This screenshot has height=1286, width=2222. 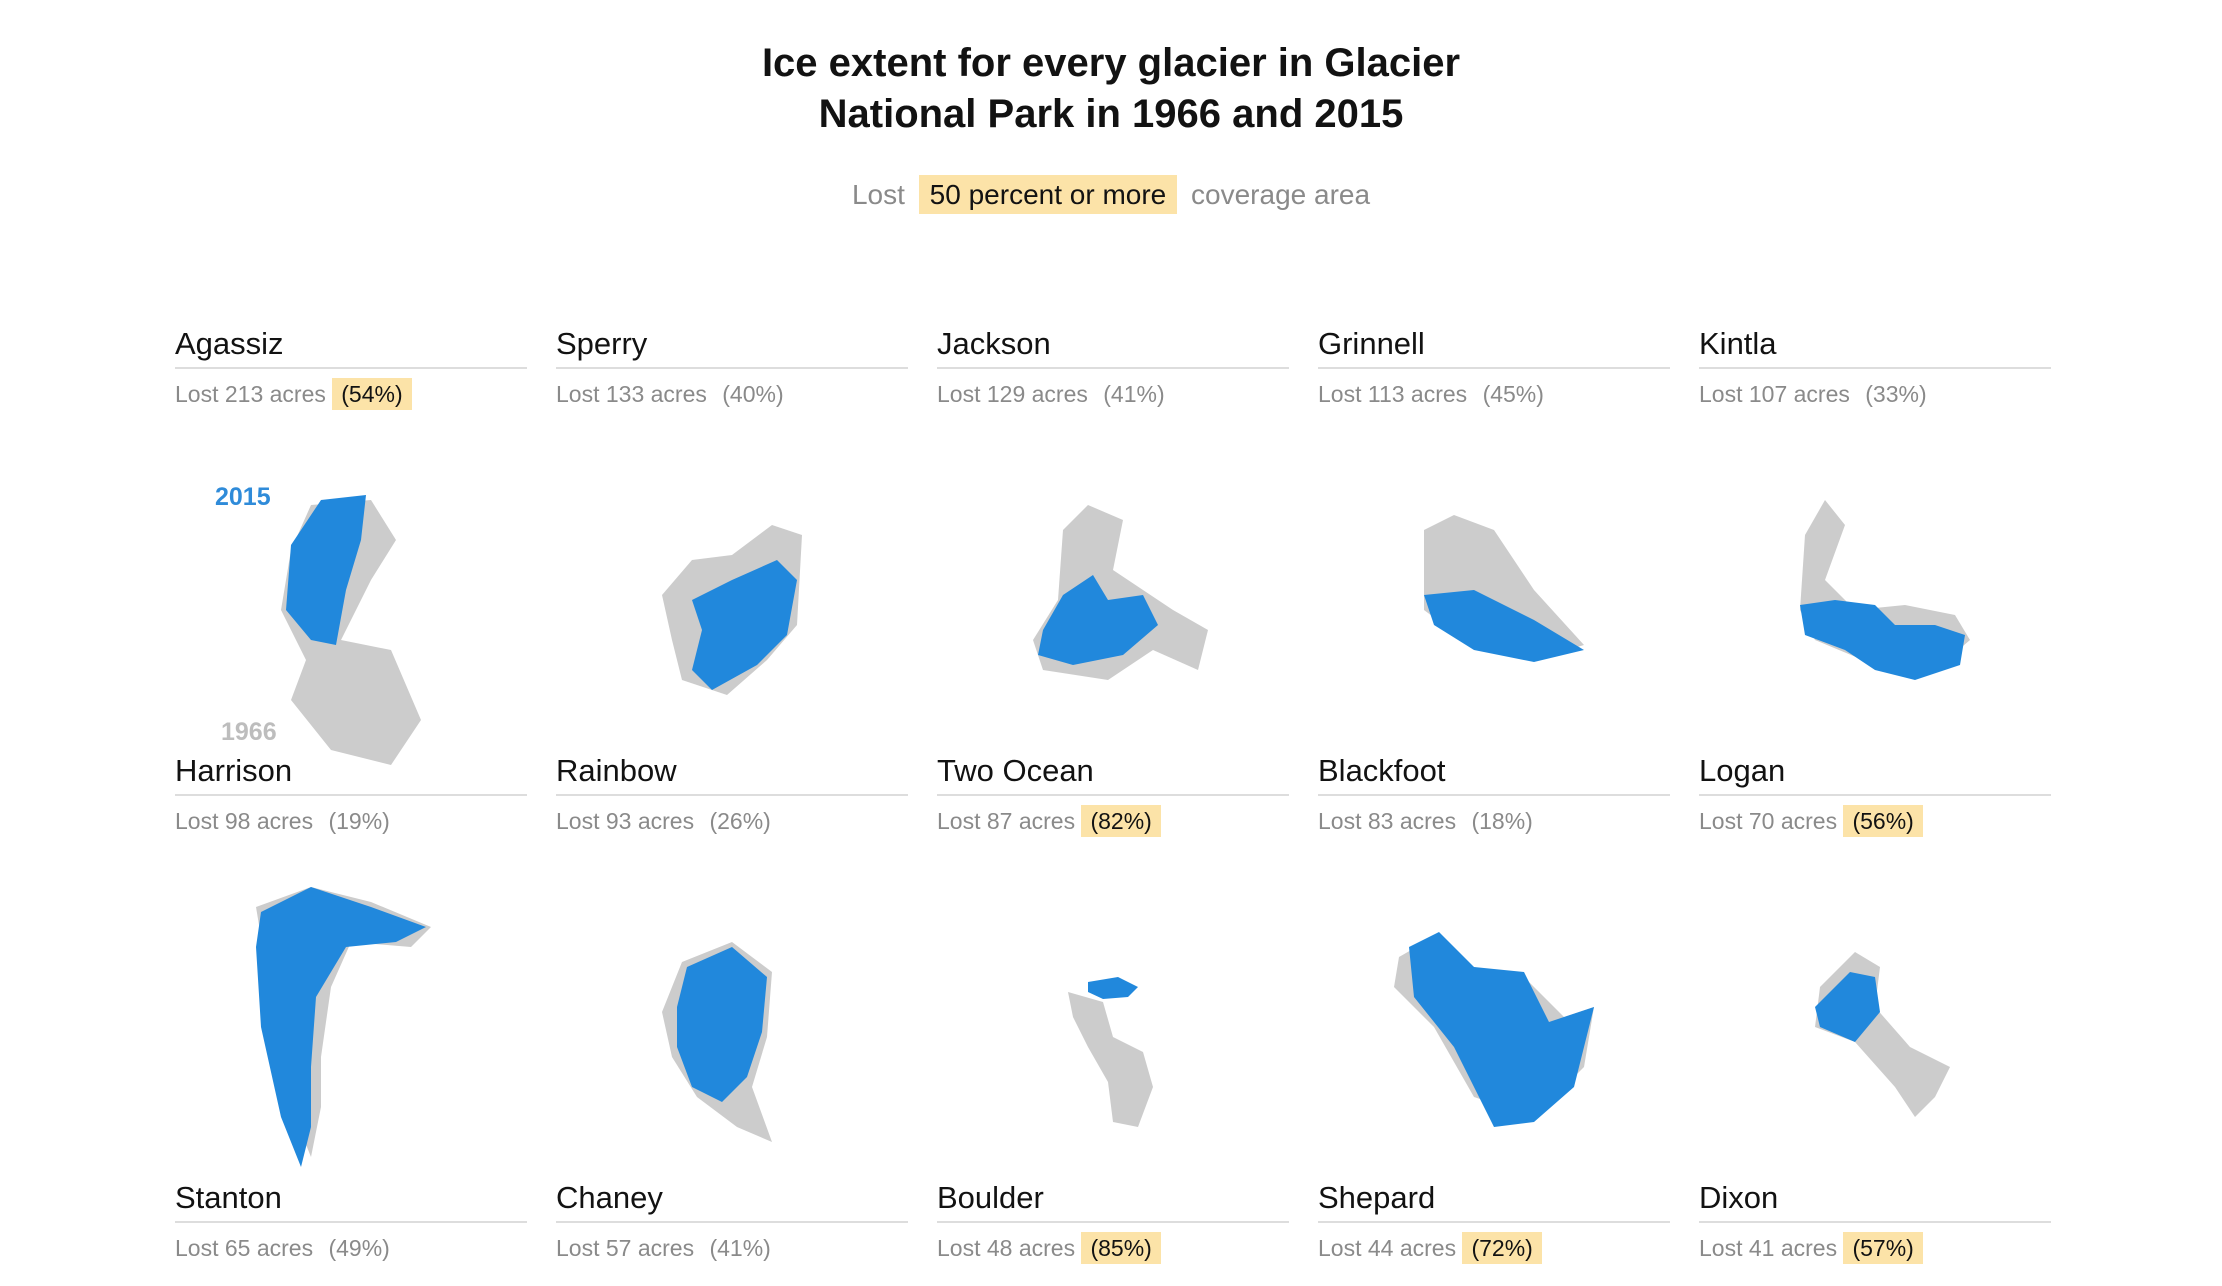 I want to click on glacier-lost-acres: Lost 93 acres, so click(x=625, y=821).